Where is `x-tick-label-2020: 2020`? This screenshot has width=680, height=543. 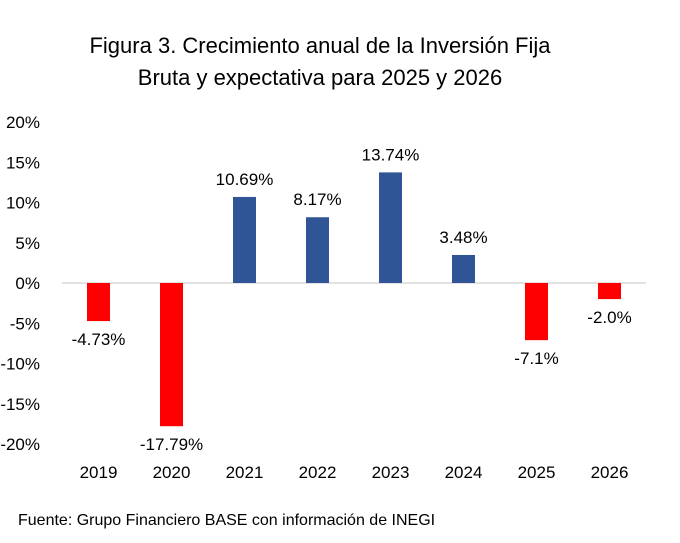 x-tick-label-2020: 2020 is located at coordinates (172, 472).